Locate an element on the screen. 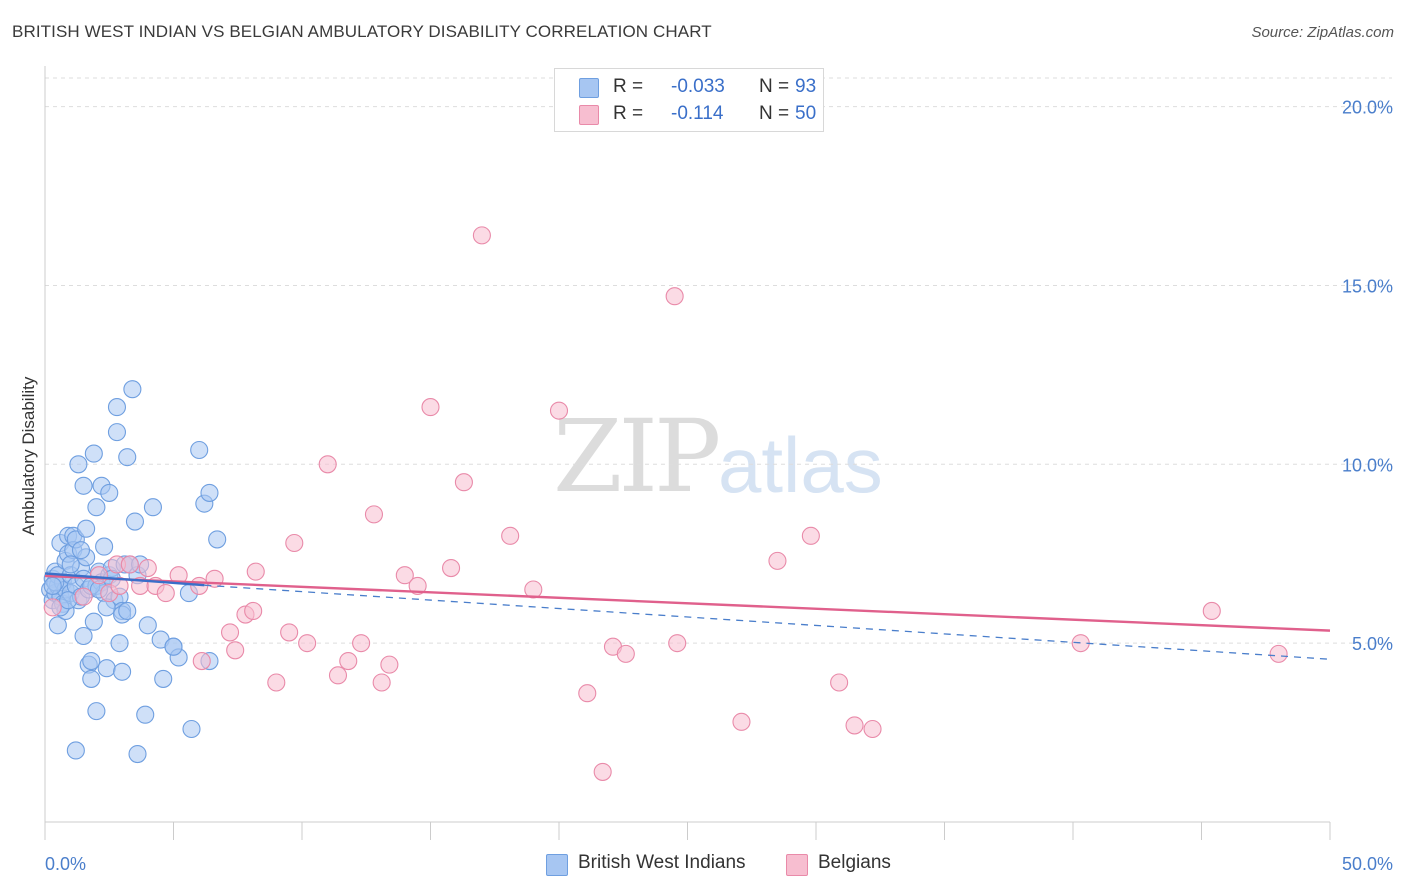  watermark-zip: ZIP is located at coordinates (637, 456).